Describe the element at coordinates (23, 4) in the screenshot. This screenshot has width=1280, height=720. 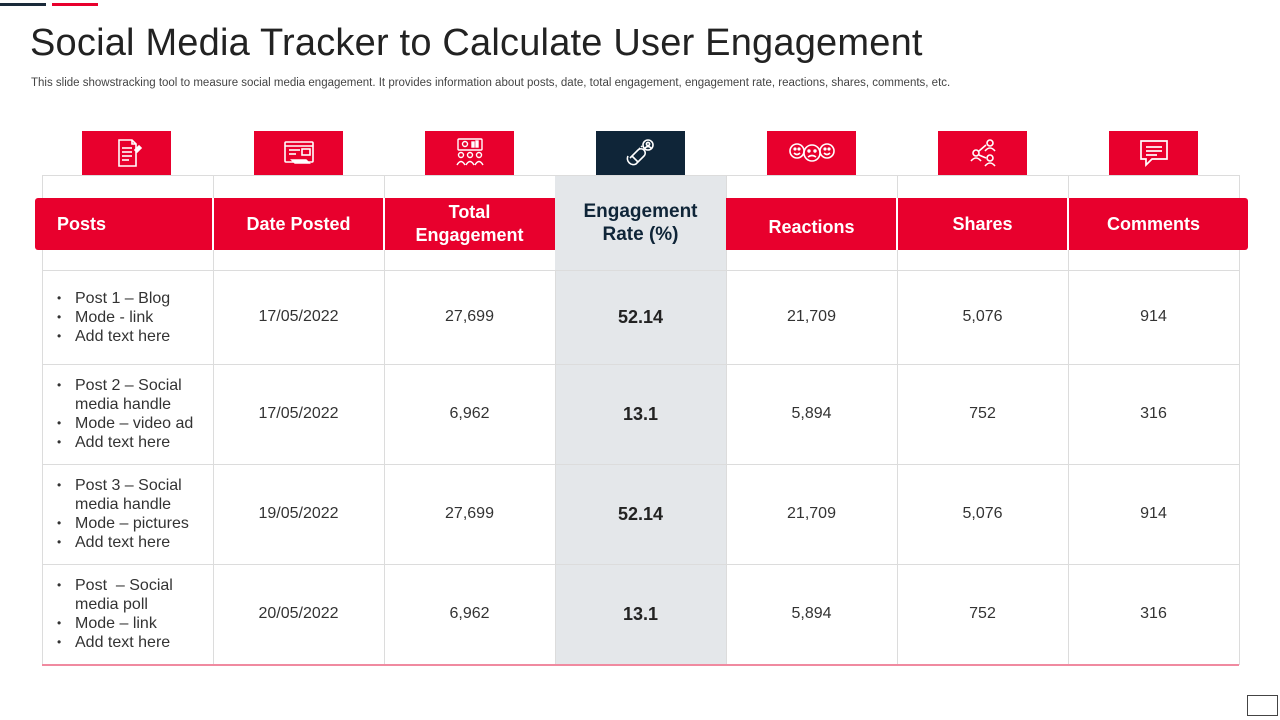
I see `accent-line-dark` at that location.